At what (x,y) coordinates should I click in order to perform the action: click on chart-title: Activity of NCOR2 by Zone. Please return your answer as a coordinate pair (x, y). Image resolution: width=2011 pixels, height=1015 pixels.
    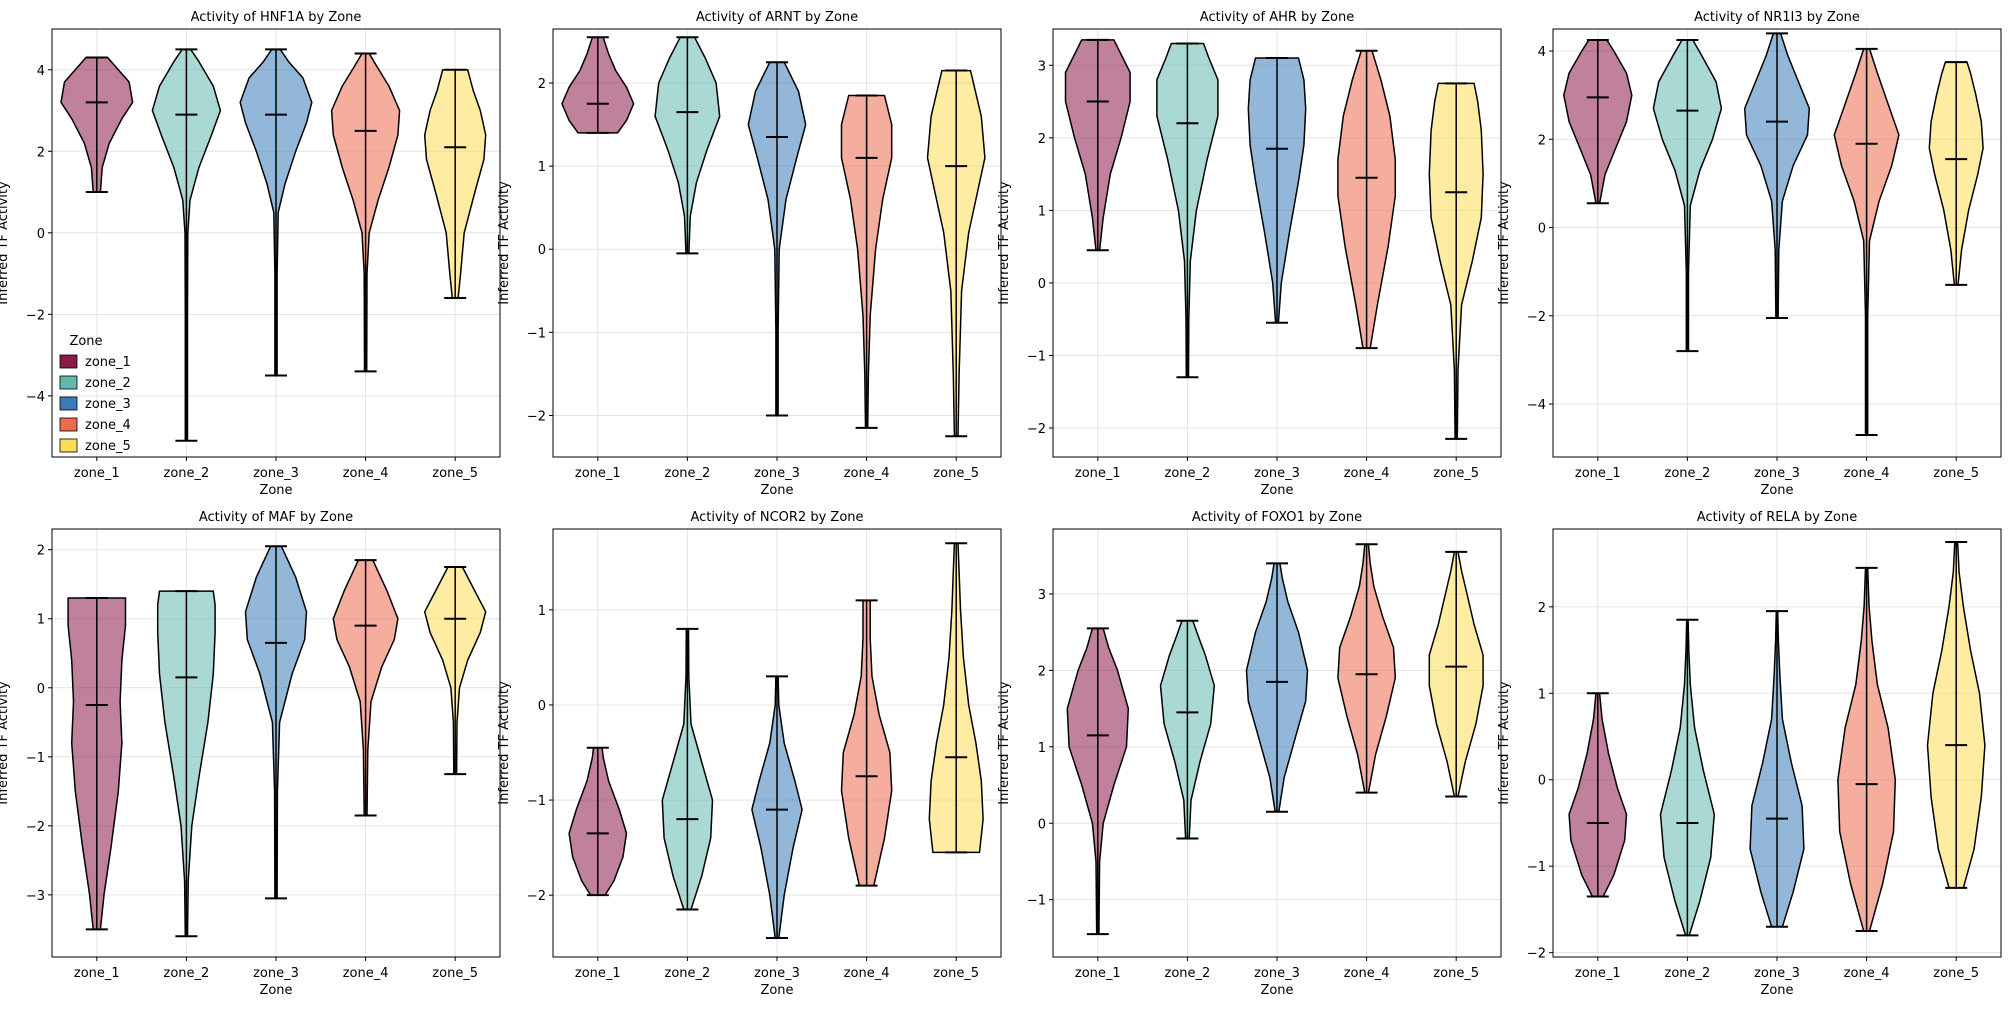
    Looking at the image, I should click on (776, 517).